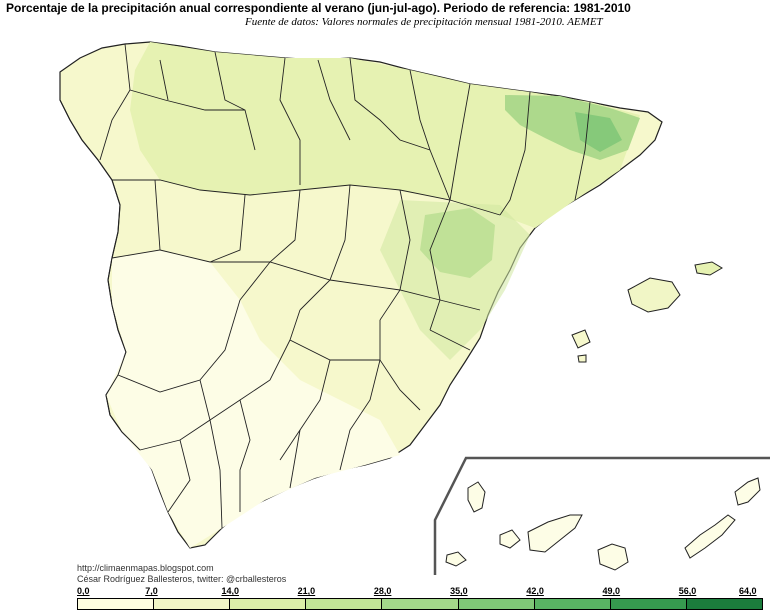  I want to click on legend-tick-label: 0,0, so click(83, 591).